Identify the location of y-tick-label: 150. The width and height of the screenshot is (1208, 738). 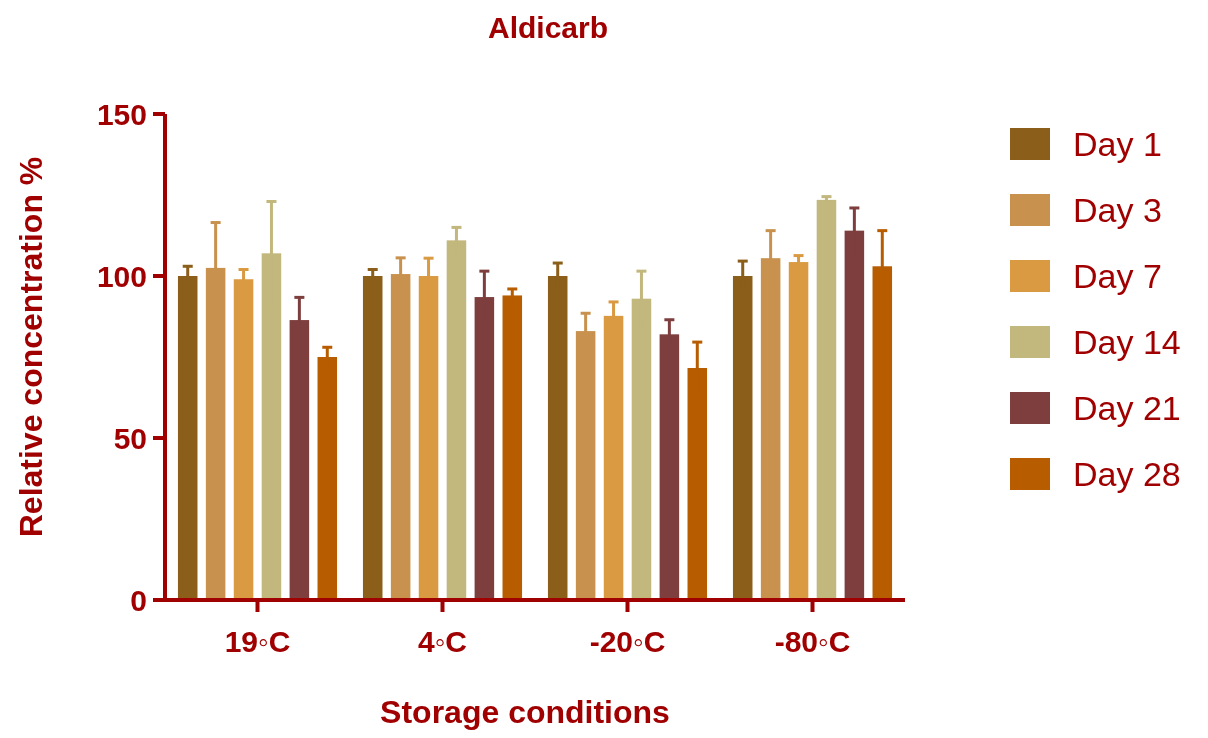
(121, 114).